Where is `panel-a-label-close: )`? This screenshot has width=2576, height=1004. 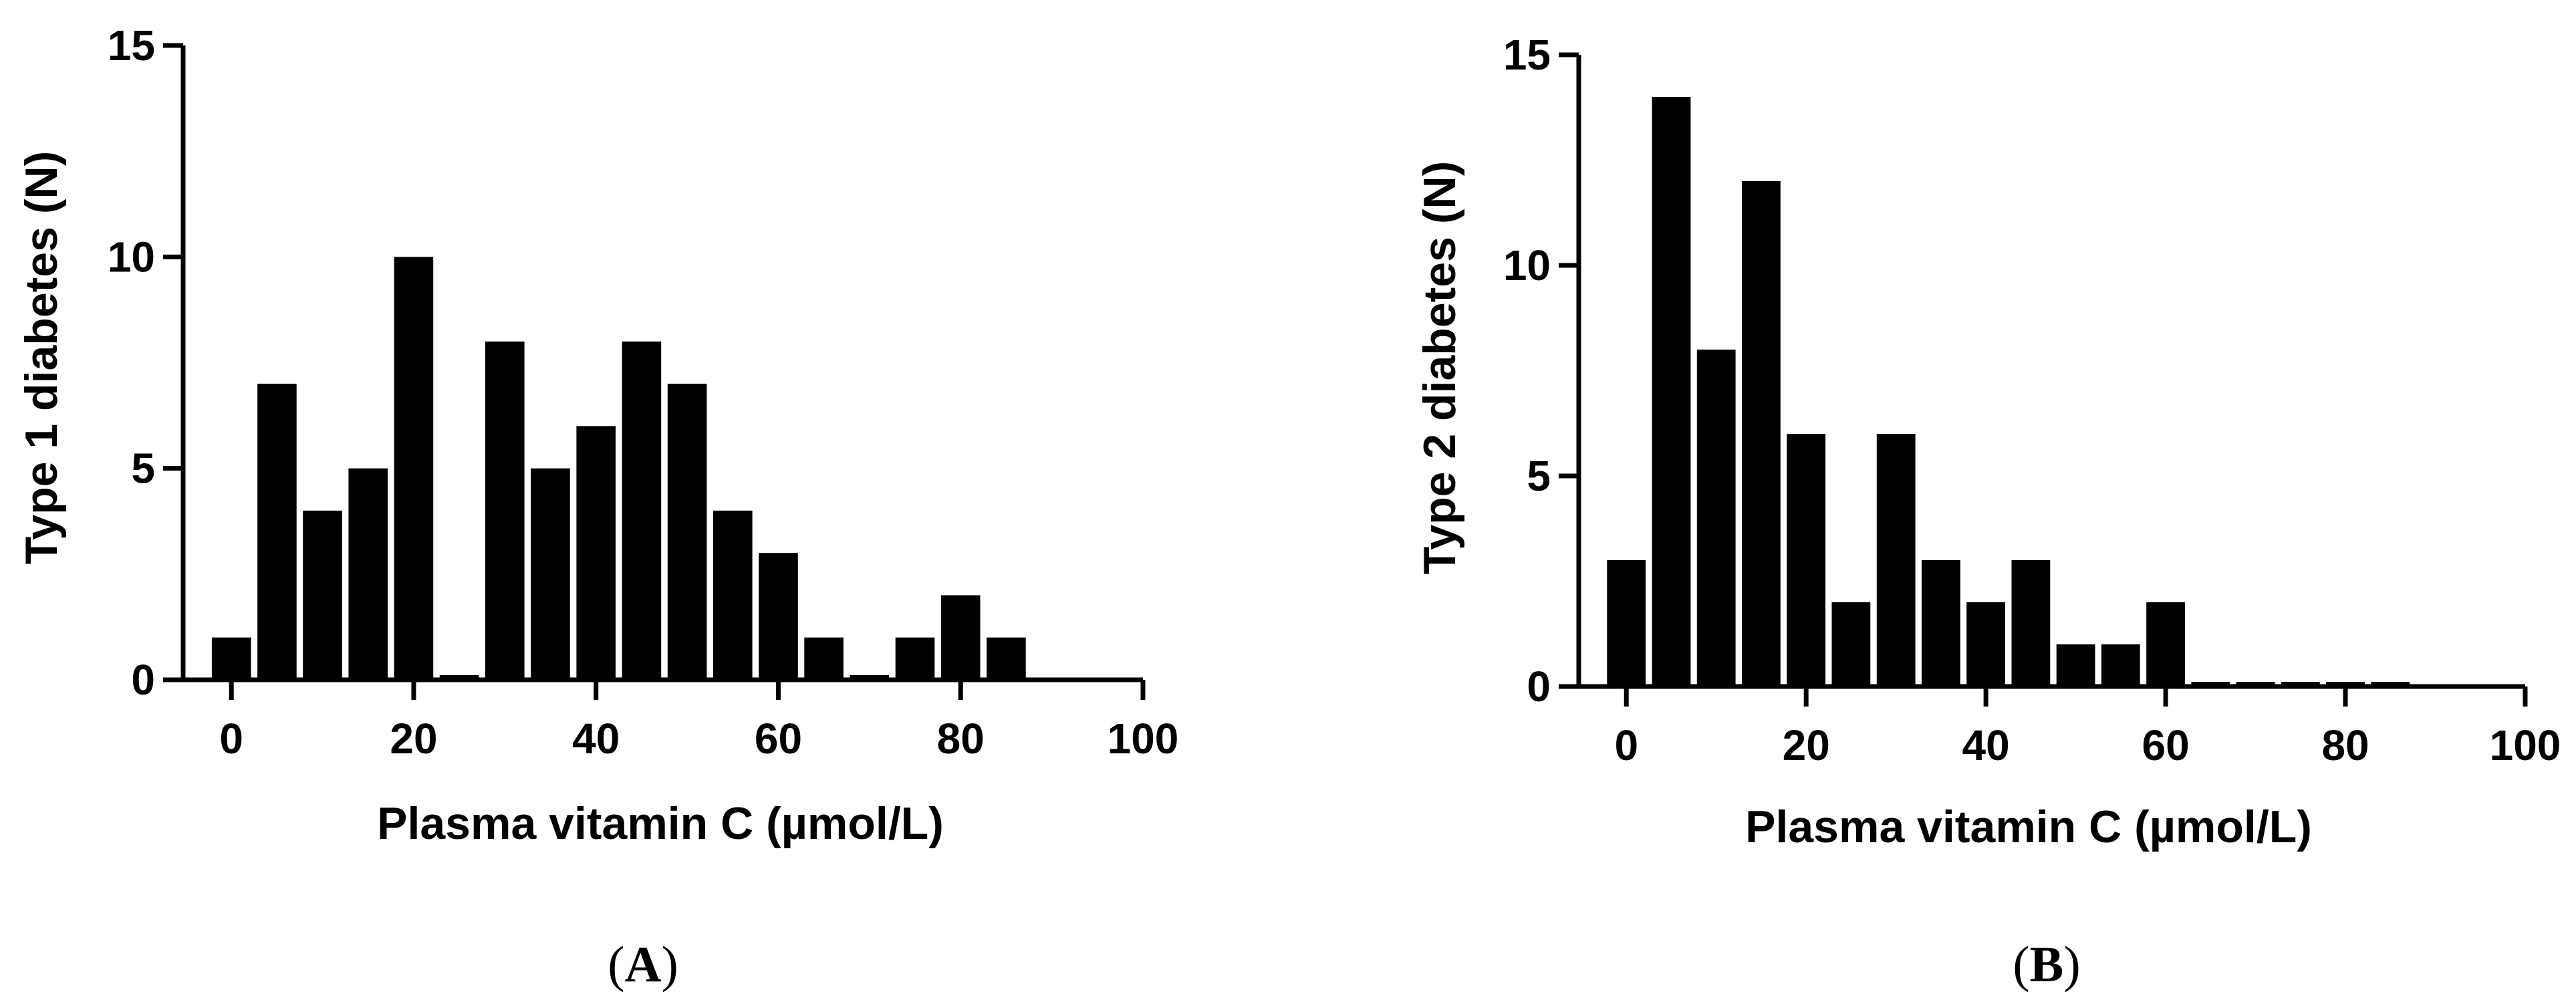
panel-a-label-close: ) is located at coordinates (669, 964).